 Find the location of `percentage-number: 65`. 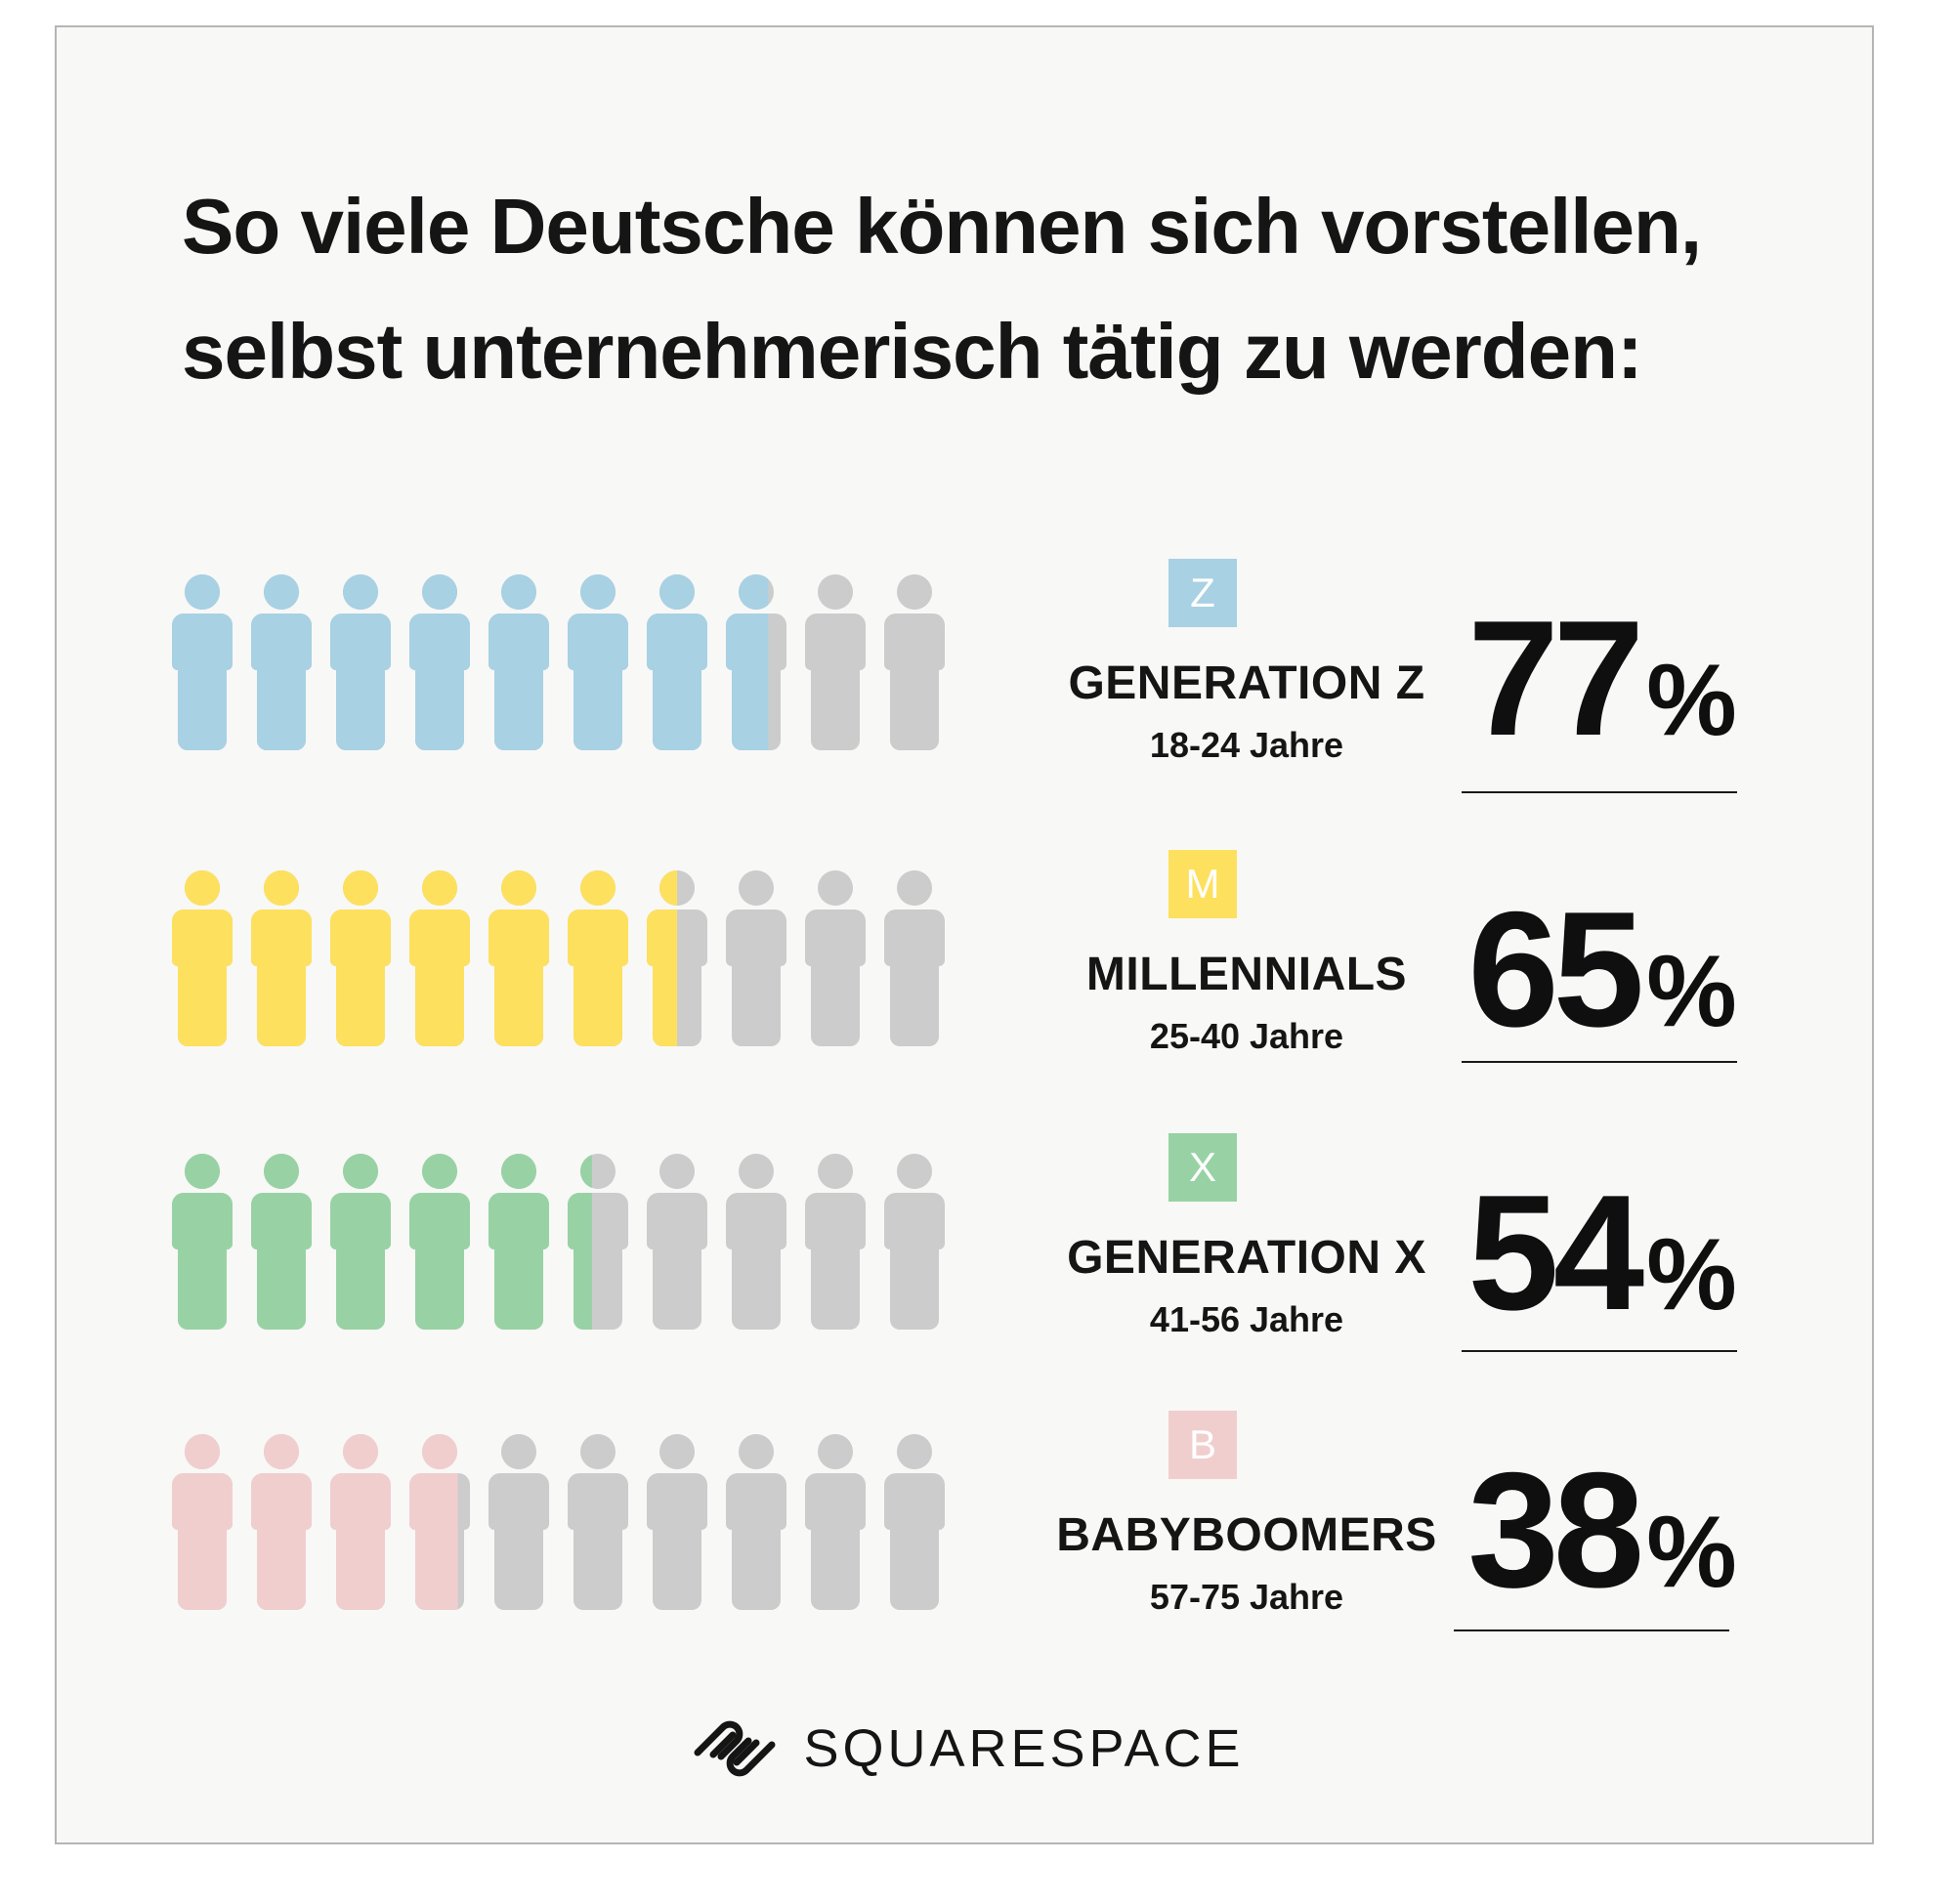

percentage-number: 65 is located at coordinates (1555, 969).